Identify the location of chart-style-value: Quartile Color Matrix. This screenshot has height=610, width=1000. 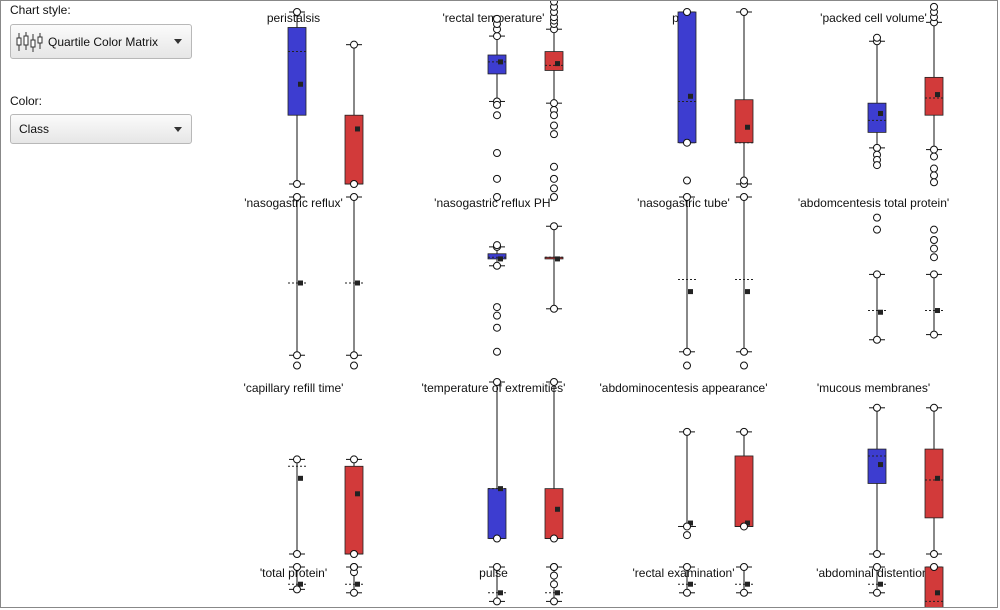
(103, 41).